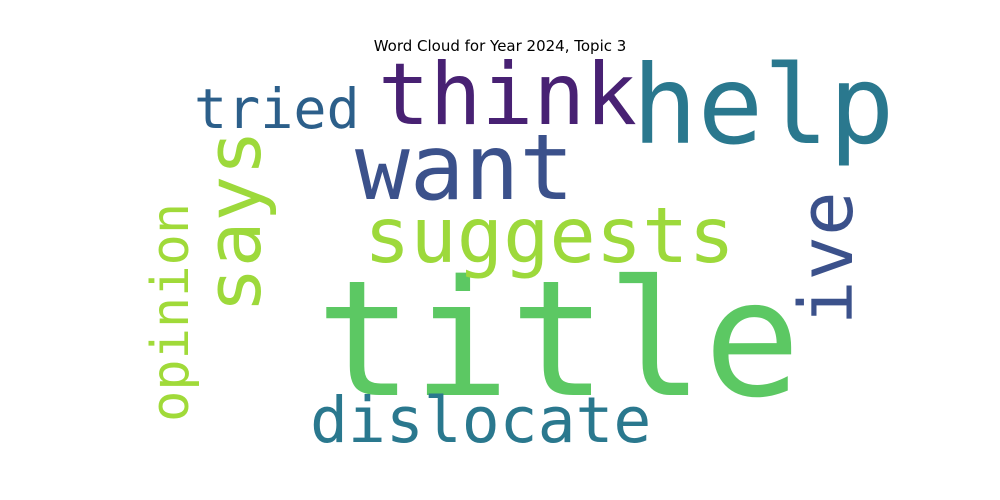  Describe the element at coordinates (763, 105) in the screenshot. I see `word-help: help` at that location.